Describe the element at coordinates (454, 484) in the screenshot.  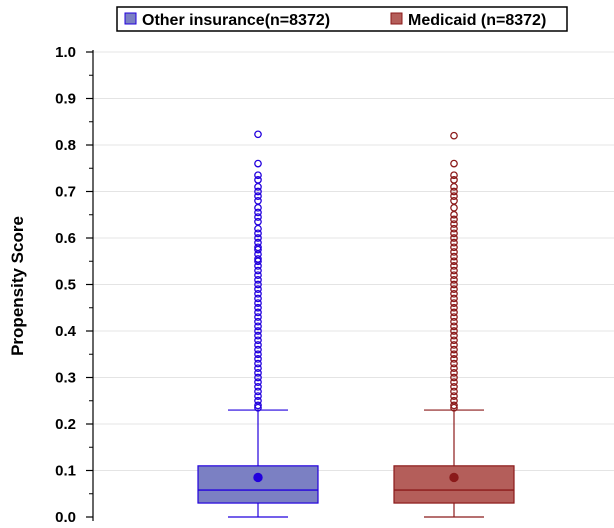
I see `iqr-box` at that location.